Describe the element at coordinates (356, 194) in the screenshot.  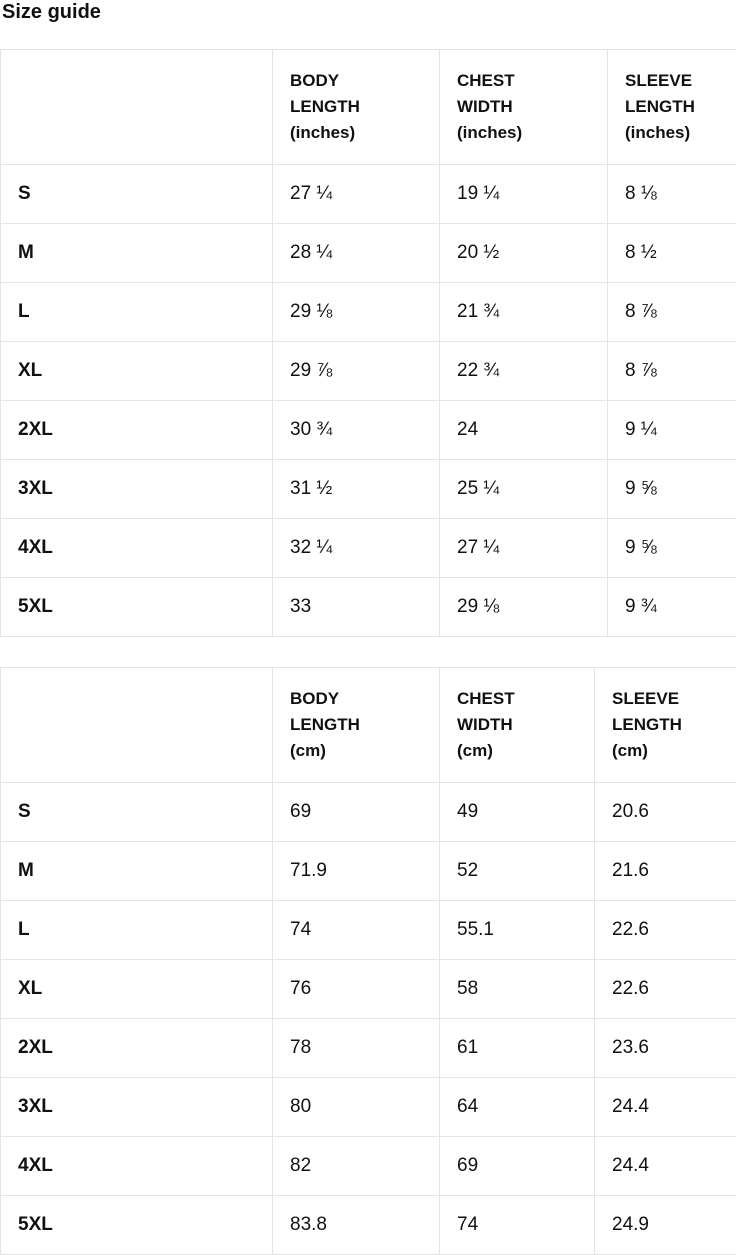
I see `body-length-value: 27 ¼` at that location.